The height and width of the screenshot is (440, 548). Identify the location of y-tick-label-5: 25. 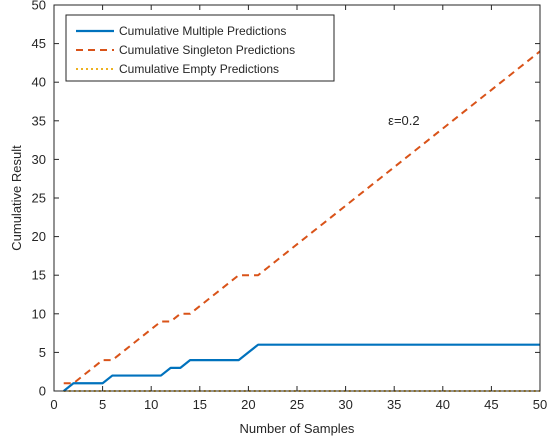
(39, 198).